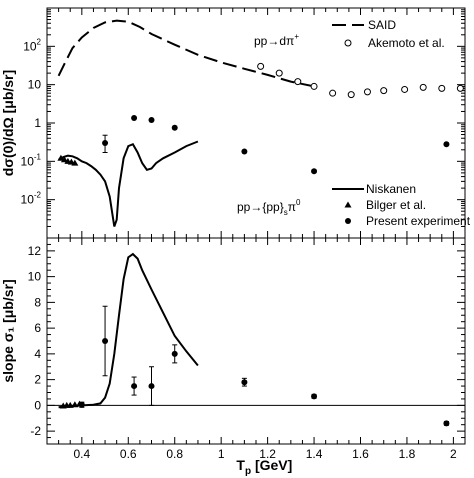 The width and height of the screenshot is (474, 478). Describe the element at coordinates (276, 40) in the screenshot. I see `reaction-label-upper: pp→dπ+` at that location.